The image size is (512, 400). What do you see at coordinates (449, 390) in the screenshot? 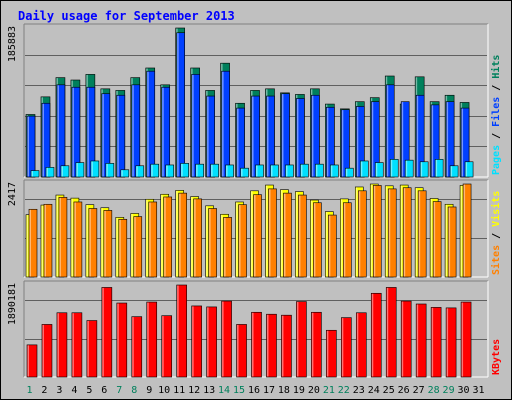
I see `x-tick-label-day-29: 29` at bounding box center [449, 390].